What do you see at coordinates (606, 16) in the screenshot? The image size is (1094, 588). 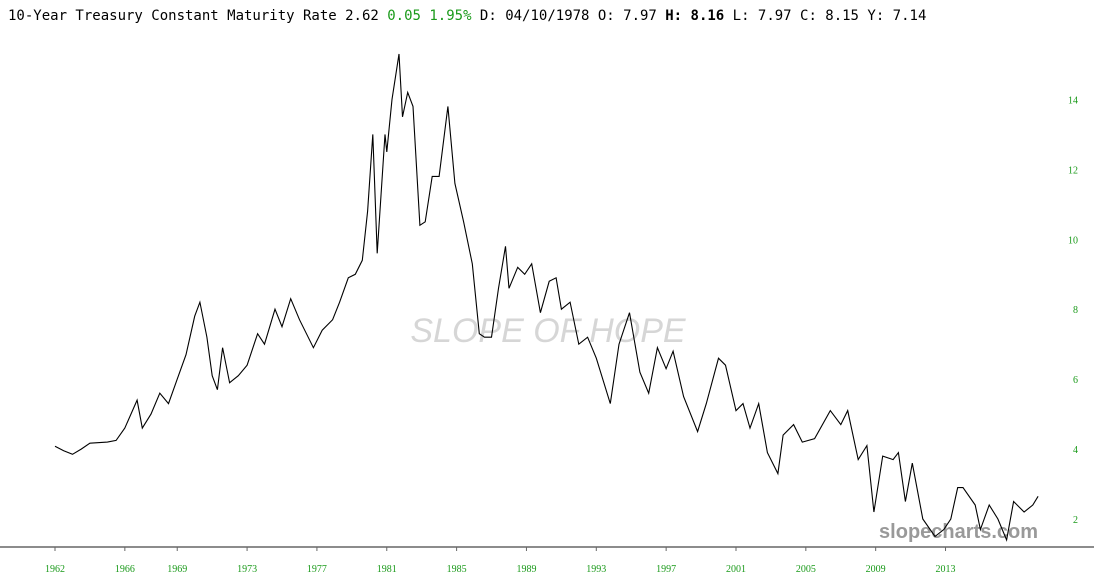 I see `readout-item: O:` at bounding box center [606, 16].